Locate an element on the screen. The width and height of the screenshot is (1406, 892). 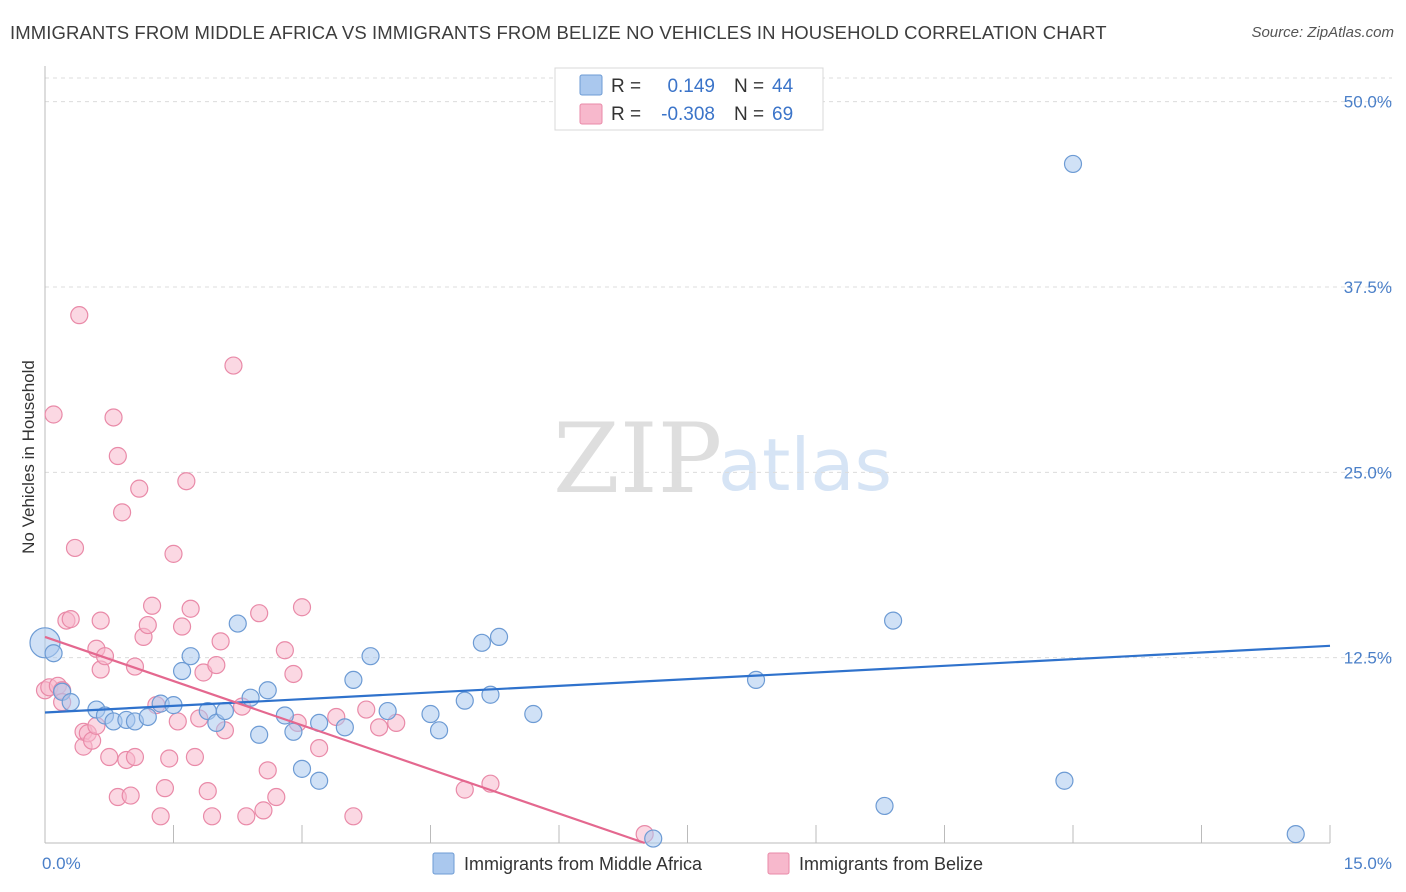
y-tick-label-3: 50.0% is located at coordinates (1368, 102).